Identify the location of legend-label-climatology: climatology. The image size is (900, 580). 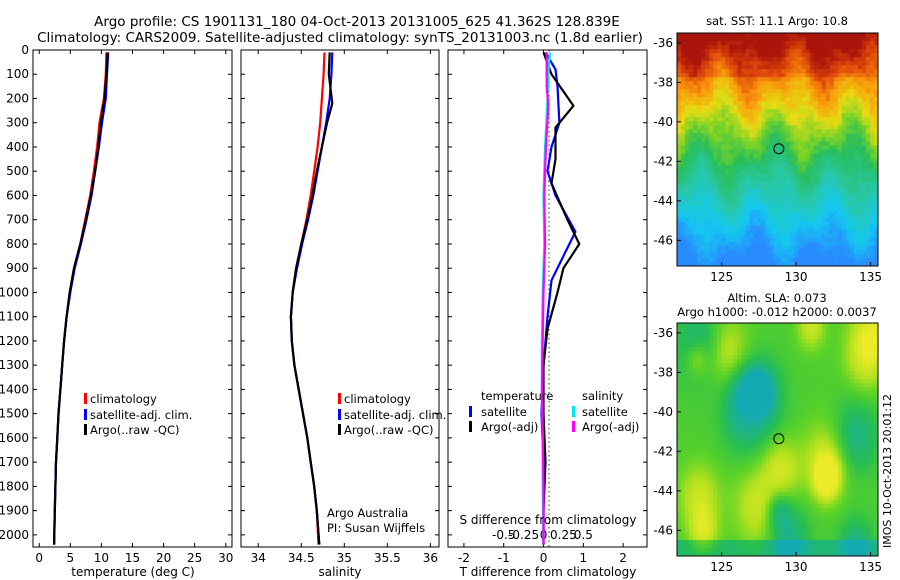
(123, 399).